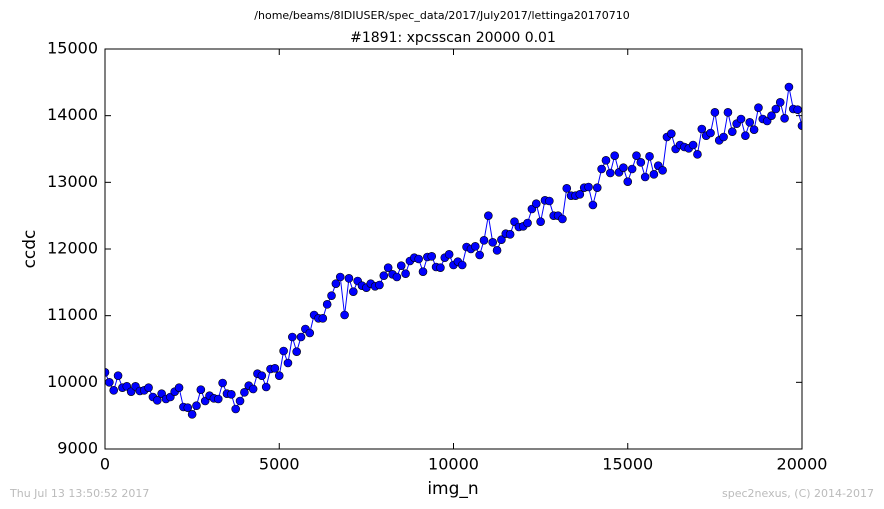 The height and width of the screenshot is (509, 884). What do you see at coordinates (72, 181) in the screenshot?
I see `y-tick-label: 13000` at bounding box center [72, 181].